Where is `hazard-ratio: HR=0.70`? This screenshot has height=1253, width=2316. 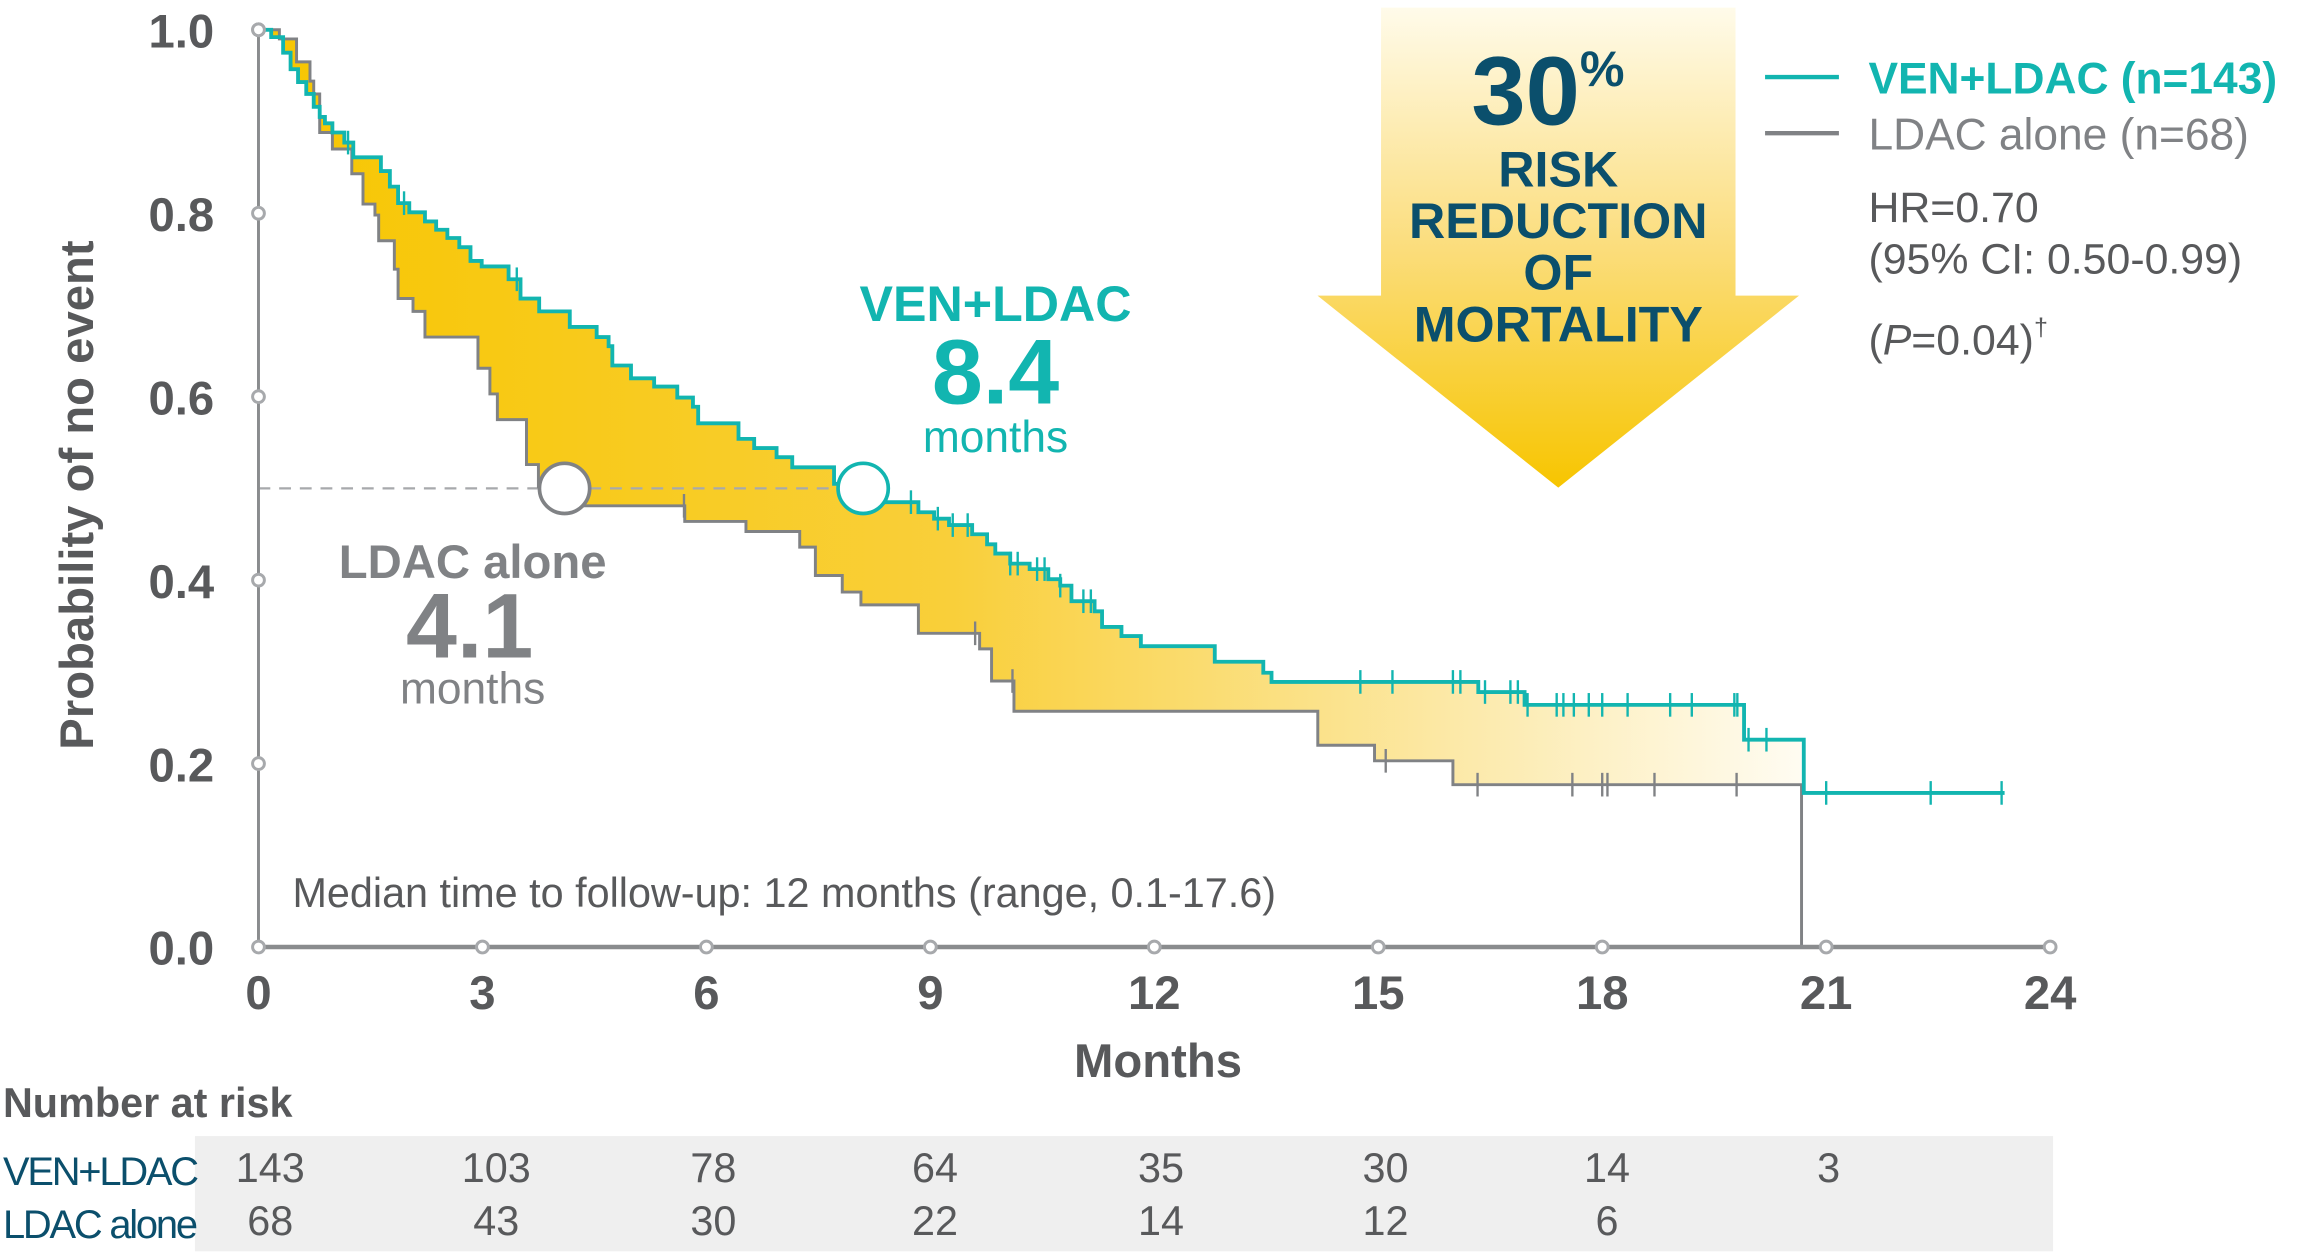 hazard-ratio: HR=0.70 is located at coordinates (1953, 208).